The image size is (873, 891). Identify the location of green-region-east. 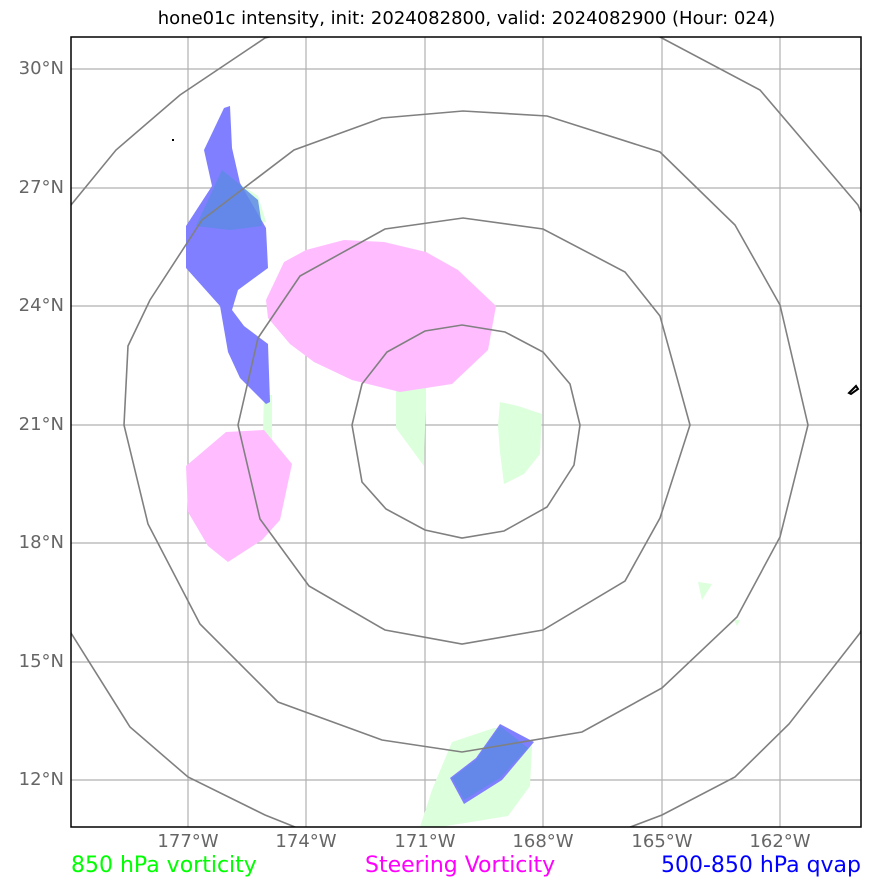
(520, 443).